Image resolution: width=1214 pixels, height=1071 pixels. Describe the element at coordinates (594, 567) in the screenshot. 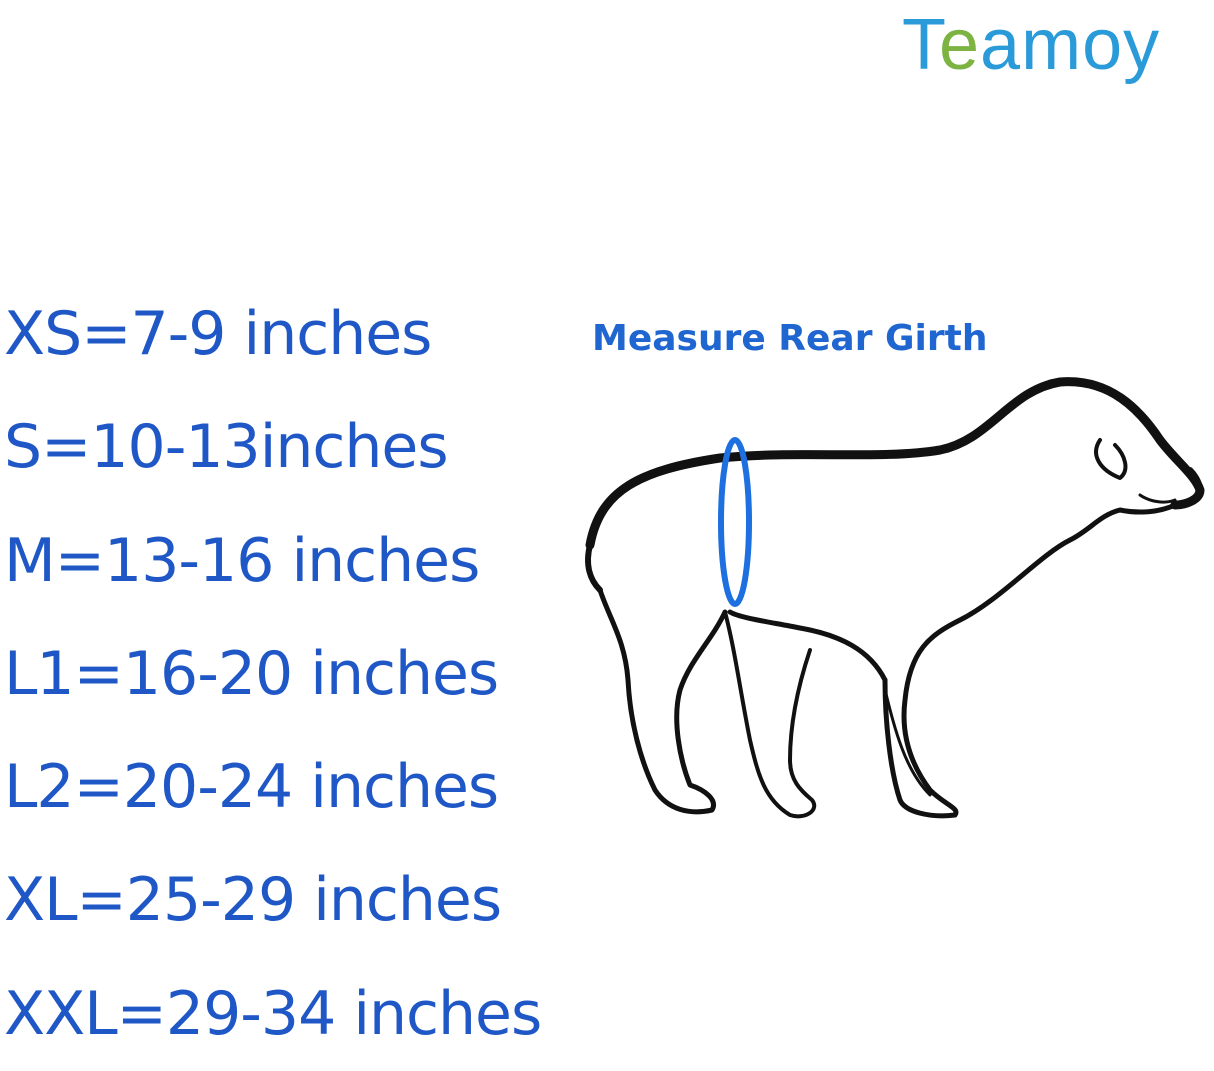

I see `dog-rear` at that location.